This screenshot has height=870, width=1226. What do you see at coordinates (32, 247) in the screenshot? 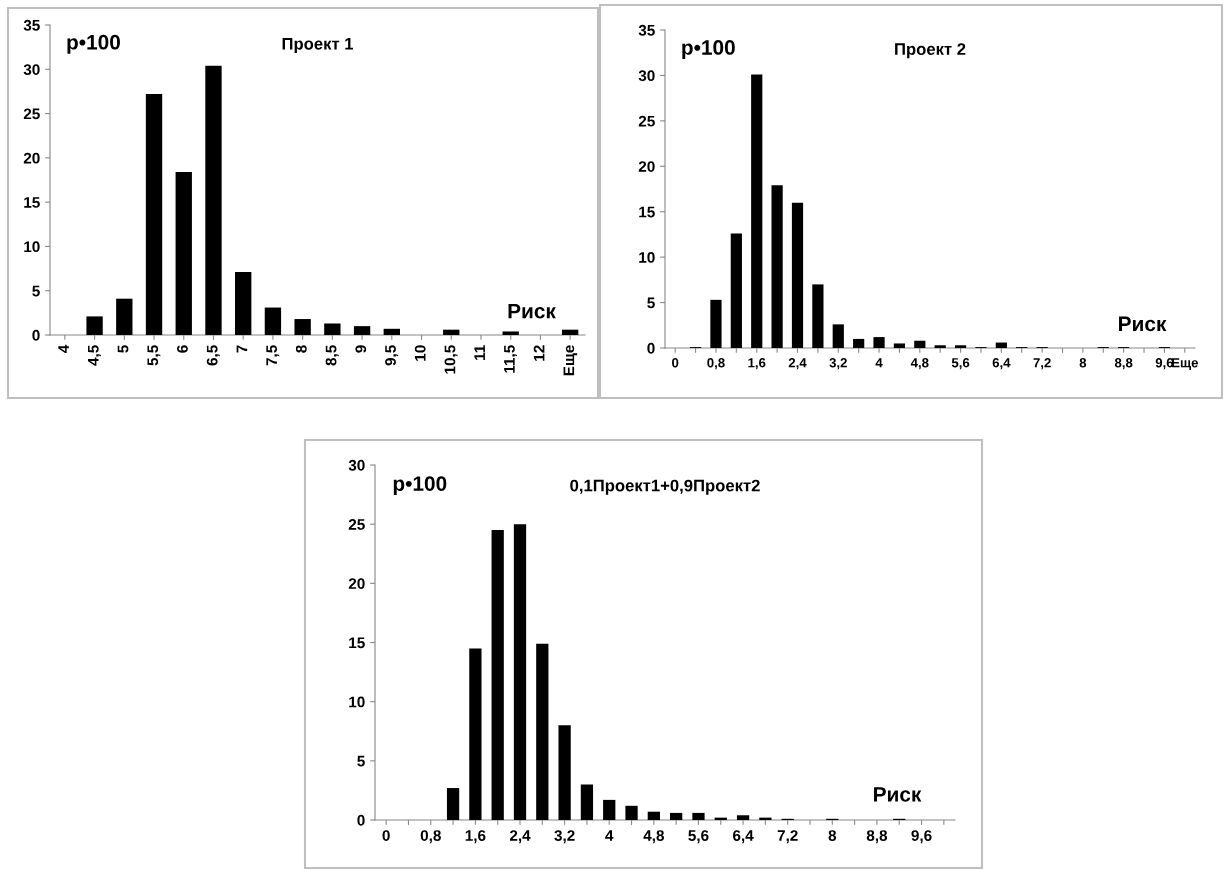
I see `y-tick-label: 10` at bounding box center [32, 247].